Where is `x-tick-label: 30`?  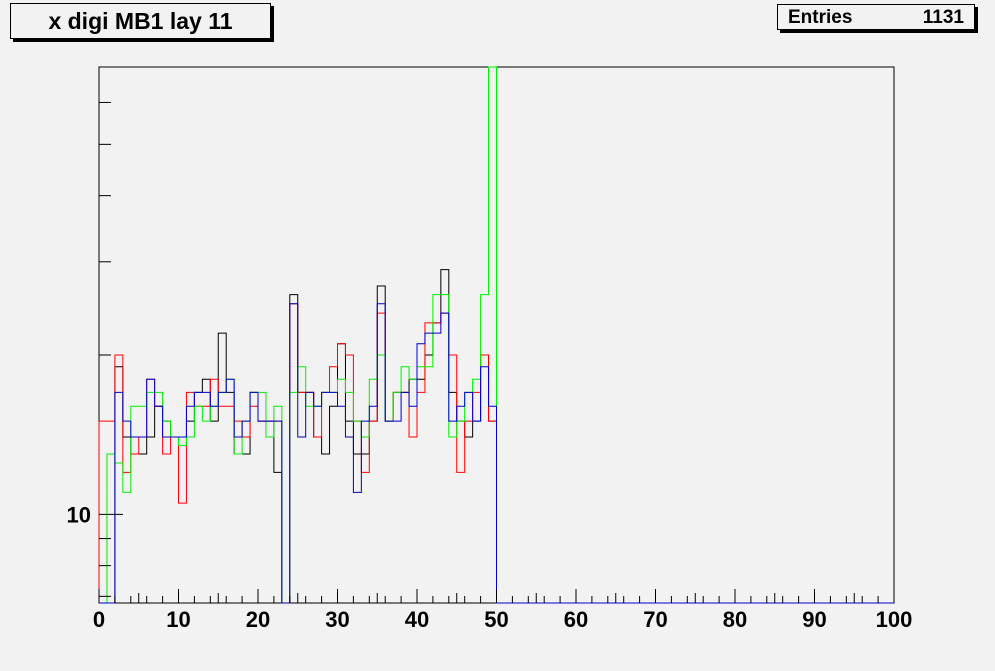 x-tick-label: 30 is located at coordinates (337, 619).